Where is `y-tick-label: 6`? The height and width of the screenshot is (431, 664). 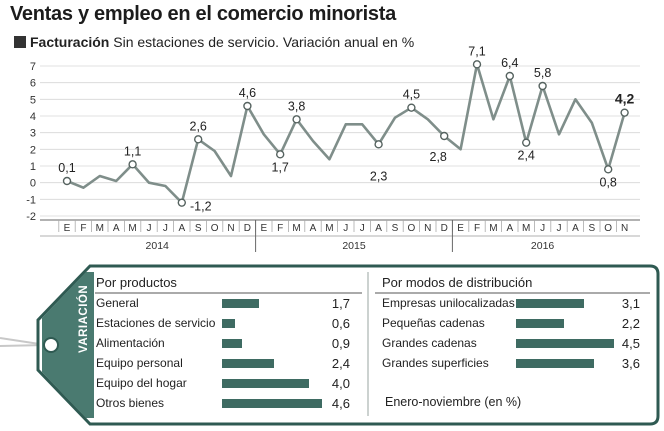
y-tick-label: 6 is located at coordinates (33, 84).